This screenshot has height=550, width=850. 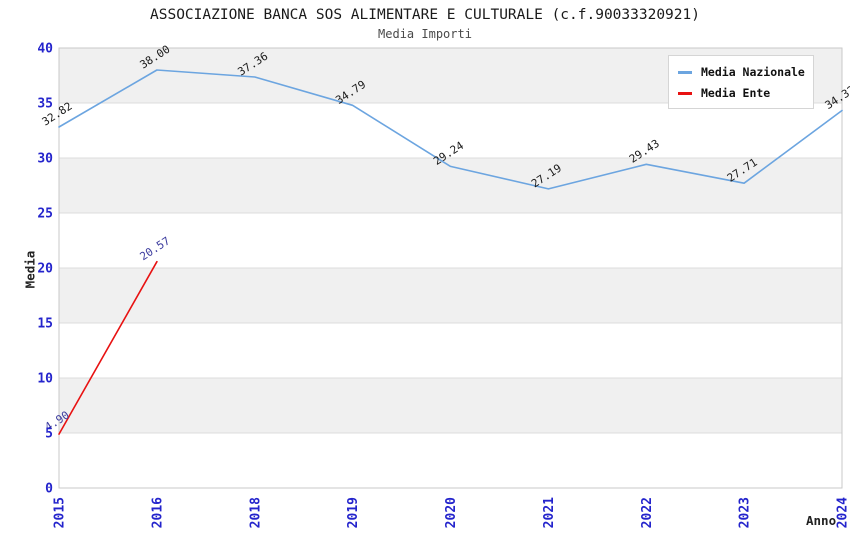 What do you see at coordinates (45, 324) in the screenshot?
I see `y-tick-label: 15` at bounding box center [45, 324].